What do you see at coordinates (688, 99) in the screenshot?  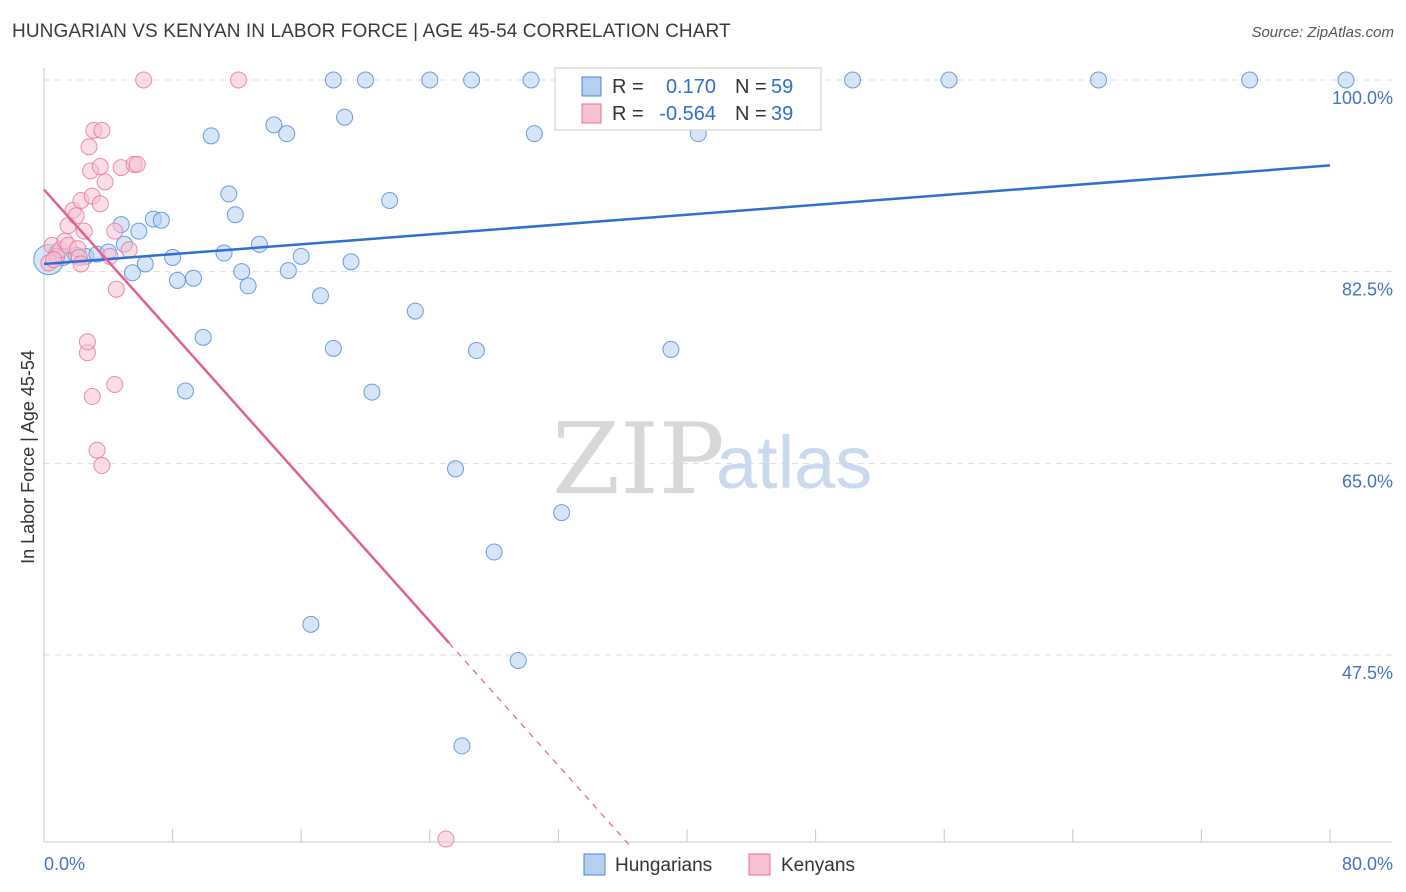 I see `stats-legend: R = 0.170 N = 59 R = -0.564 N = 39` at bounding box center [688, 99].